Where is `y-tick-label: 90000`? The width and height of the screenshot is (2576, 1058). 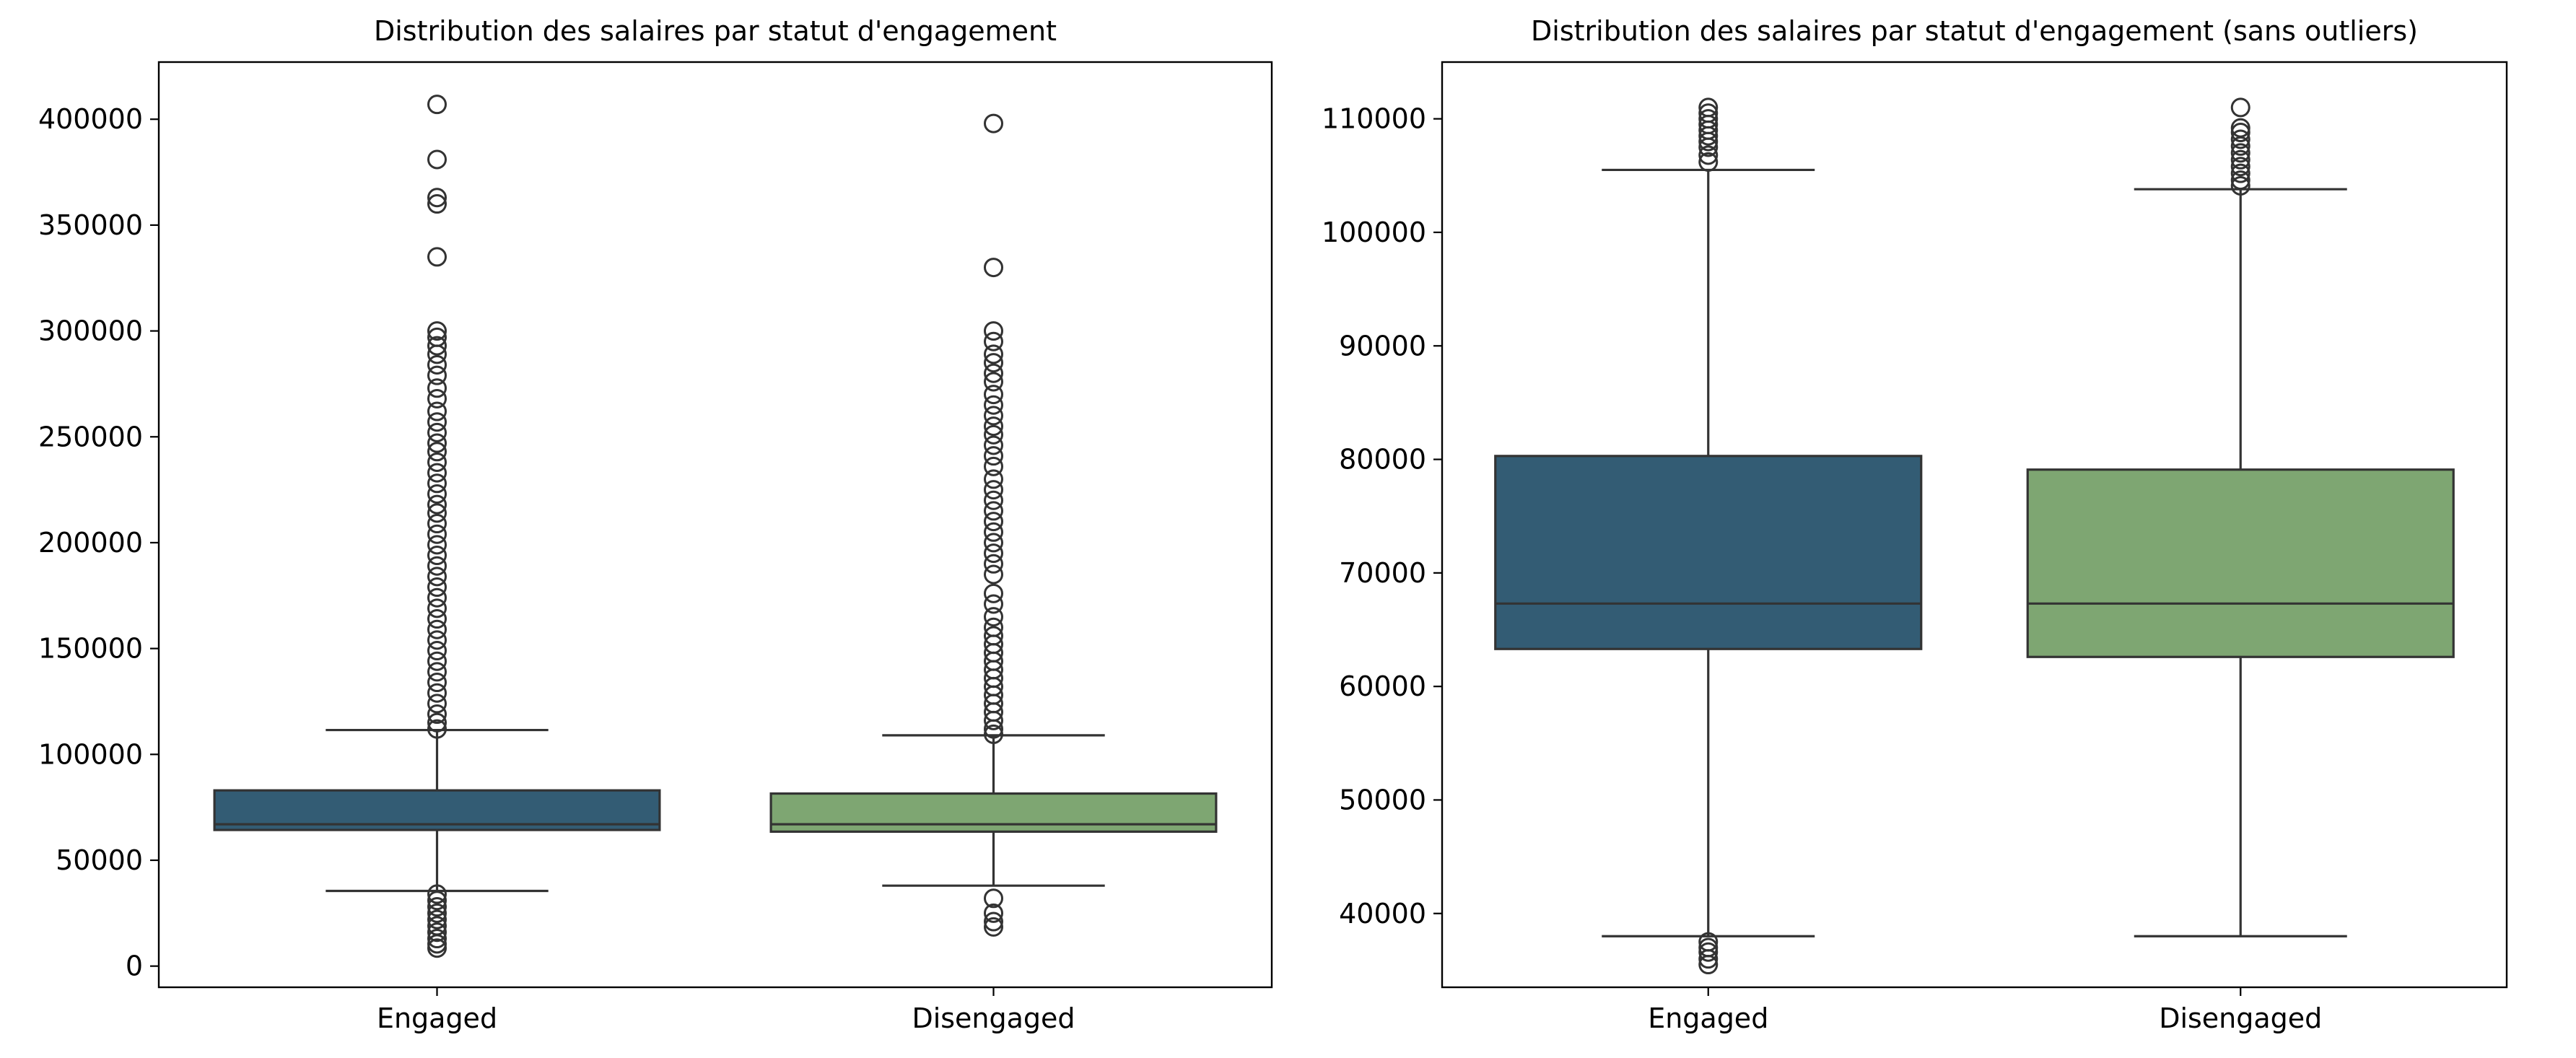
y-tick-label: 90000 is located at coordinates (1382, 346).